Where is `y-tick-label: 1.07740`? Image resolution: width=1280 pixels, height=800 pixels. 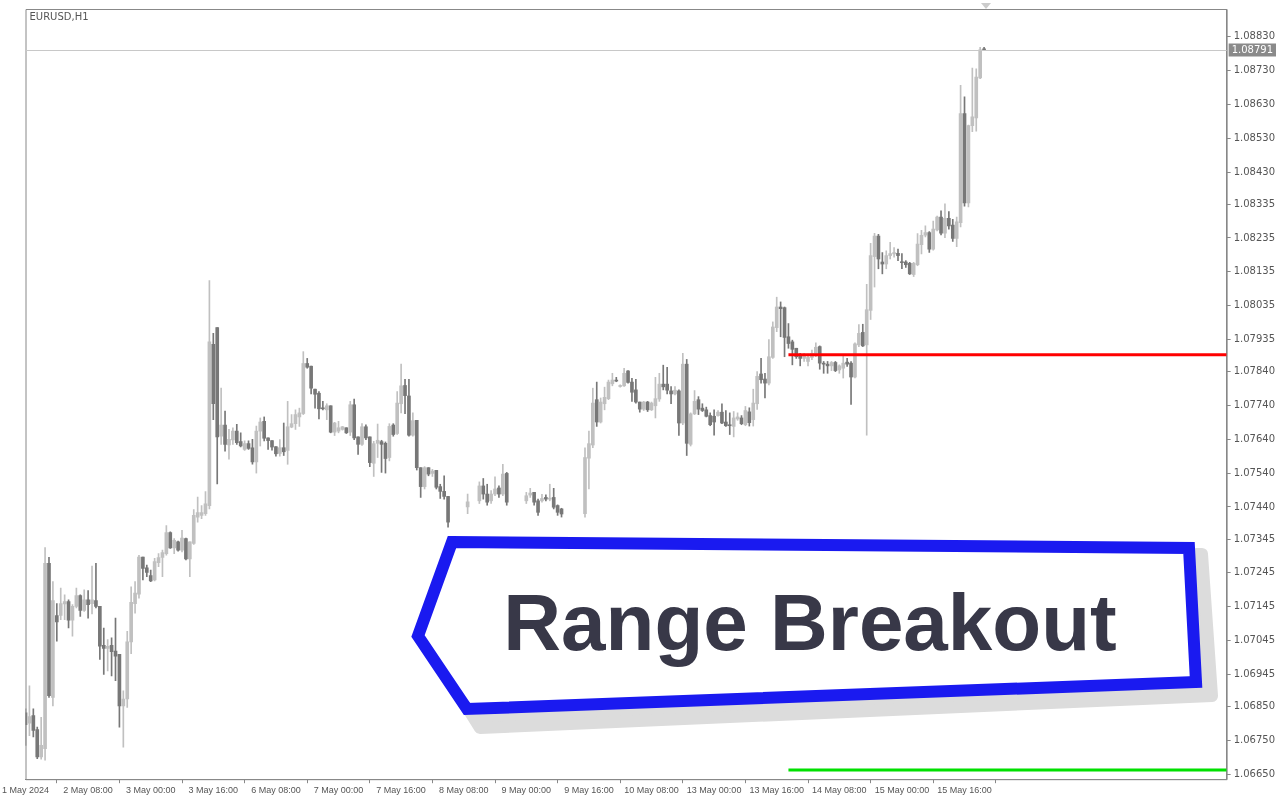
y-tick-label: 1.07740 is located at coordinates (1254, 405).